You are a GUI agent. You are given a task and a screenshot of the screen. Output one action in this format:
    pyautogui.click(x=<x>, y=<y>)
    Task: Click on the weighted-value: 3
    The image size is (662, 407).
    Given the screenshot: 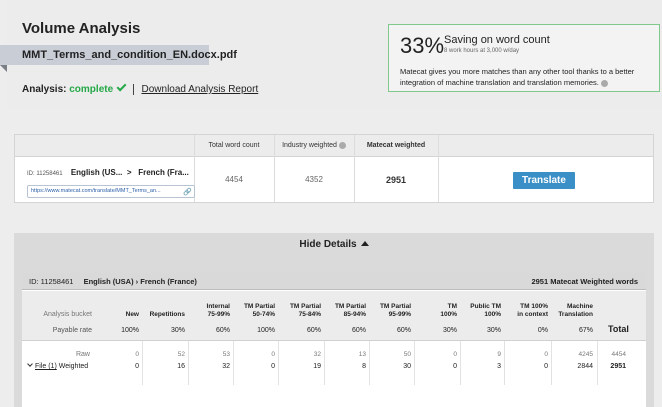 What is the action you would take?
    pyautogui.click(x=499, y=366)
    